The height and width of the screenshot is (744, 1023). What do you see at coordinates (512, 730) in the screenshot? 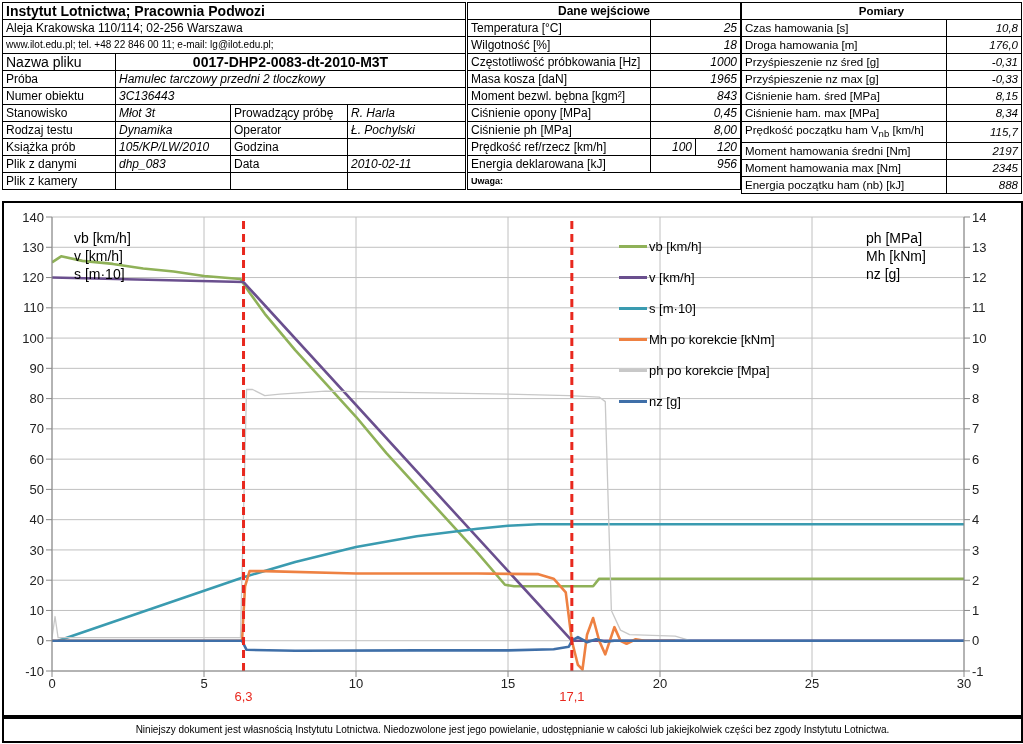
I see `text: Niniejszy dokument jest własnością Instytutu Lotnictwa. Niedozwolone jest jego powielanie, udostępnianie w całości lub jakiejkolwiek części bez zgody Instytutu Lotnictwa.` at bounding box center [512, 730].